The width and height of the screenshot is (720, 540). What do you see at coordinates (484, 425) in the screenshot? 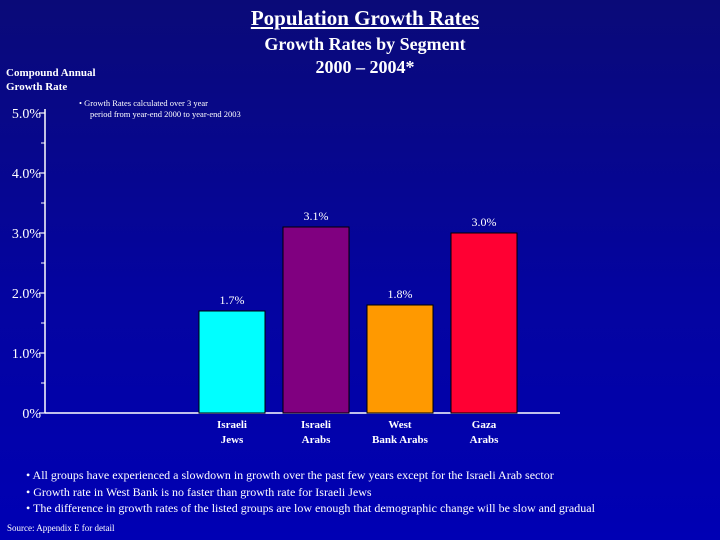
I see `category-label-3-line-1: Gaza` at bounding box center [484, 425].